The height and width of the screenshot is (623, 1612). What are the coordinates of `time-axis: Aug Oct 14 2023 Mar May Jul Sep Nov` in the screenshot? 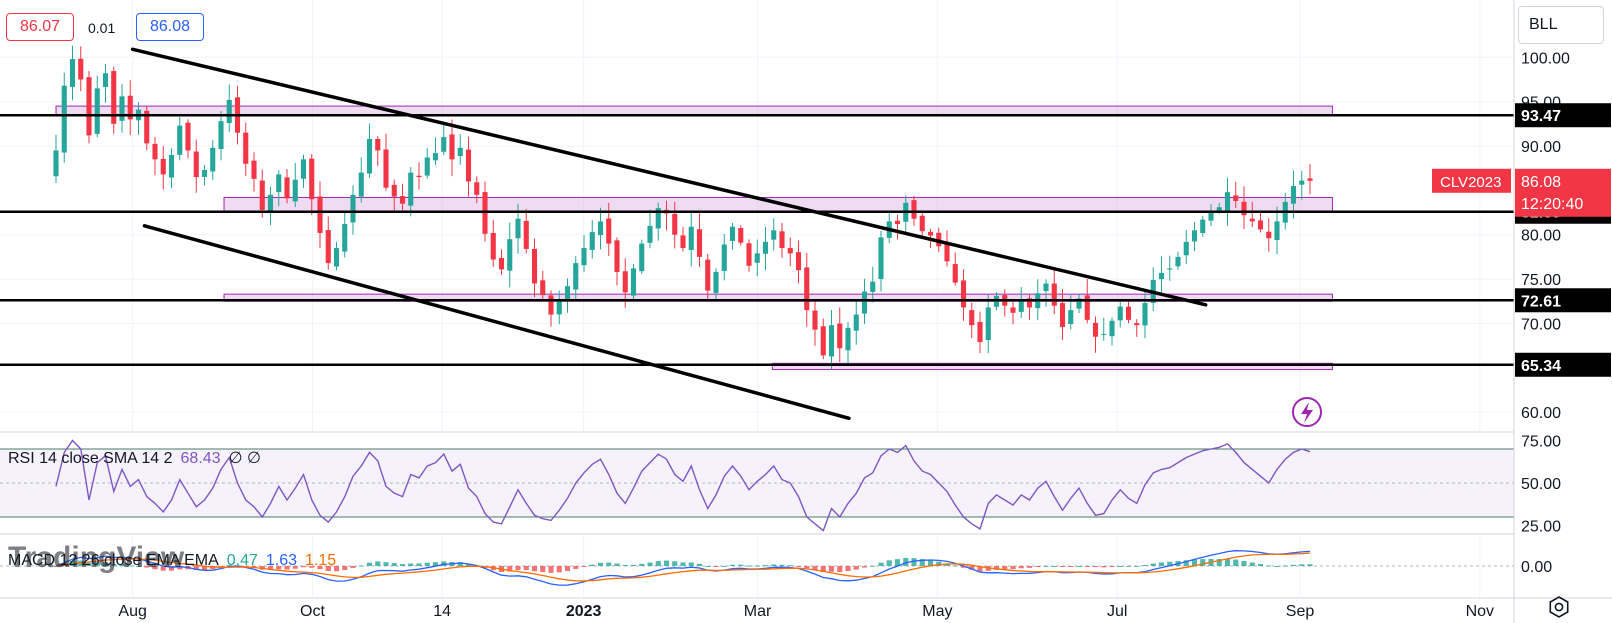 It's located at (806, 611).